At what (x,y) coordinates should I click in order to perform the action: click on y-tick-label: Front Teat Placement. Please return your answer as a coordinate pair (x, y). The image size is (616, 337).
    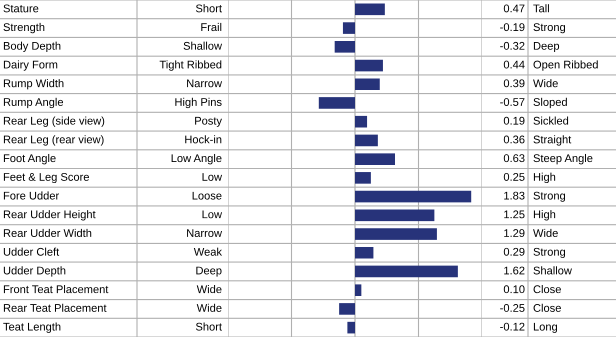
    Looking at the image, I should click on (56, 289).